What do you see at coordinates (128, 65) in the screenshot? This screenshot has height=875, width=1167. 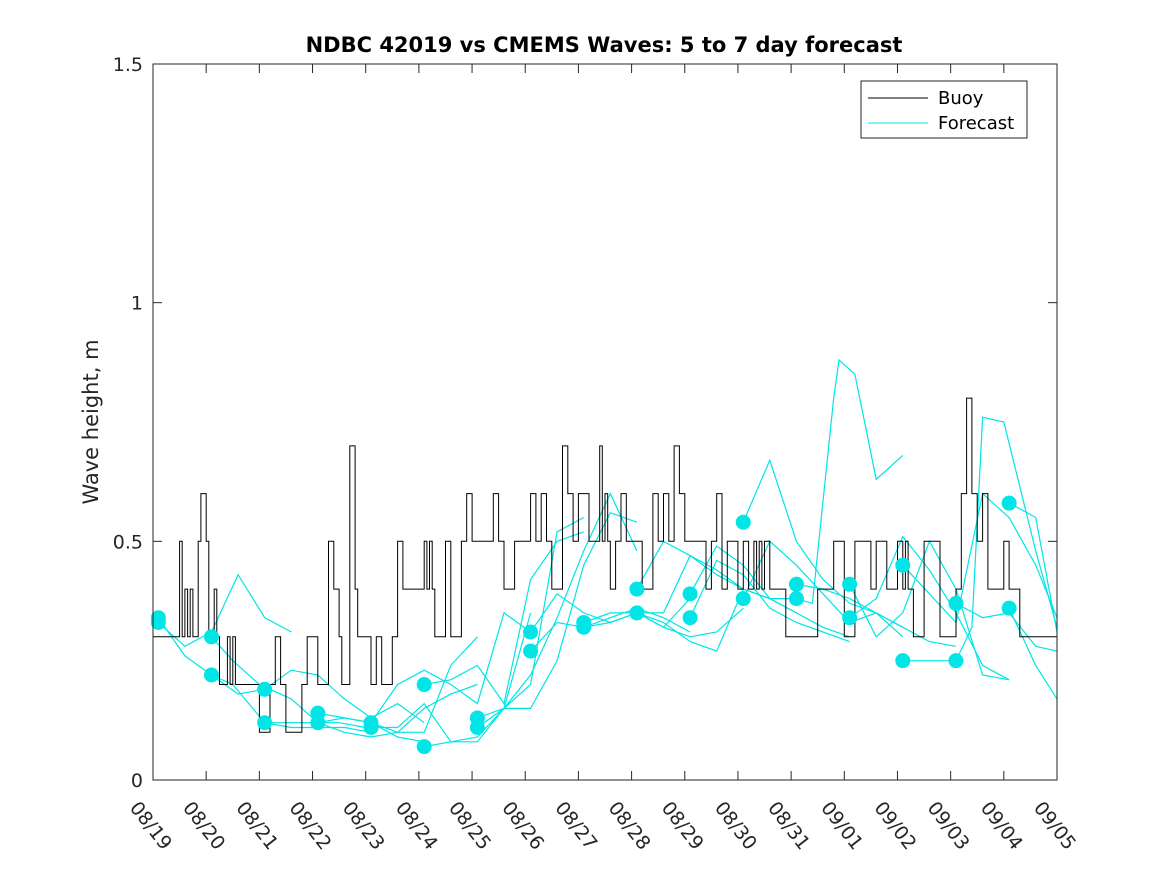 I see `y-tick-label: 1.5` at bounding box center [128, 65].